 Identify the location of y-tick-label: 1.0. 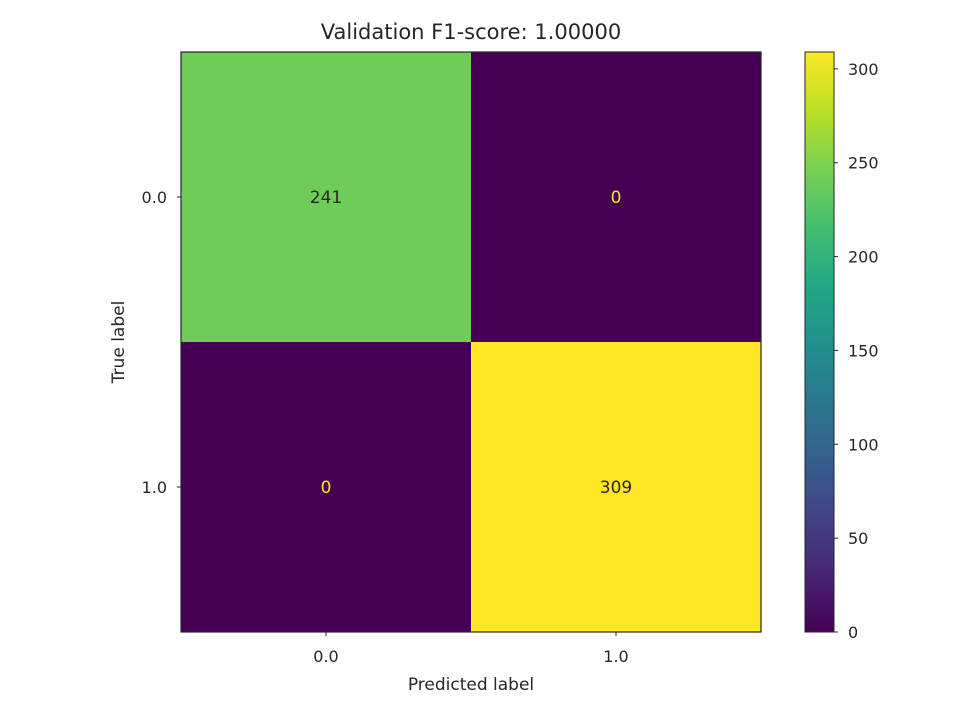
(154, 487).